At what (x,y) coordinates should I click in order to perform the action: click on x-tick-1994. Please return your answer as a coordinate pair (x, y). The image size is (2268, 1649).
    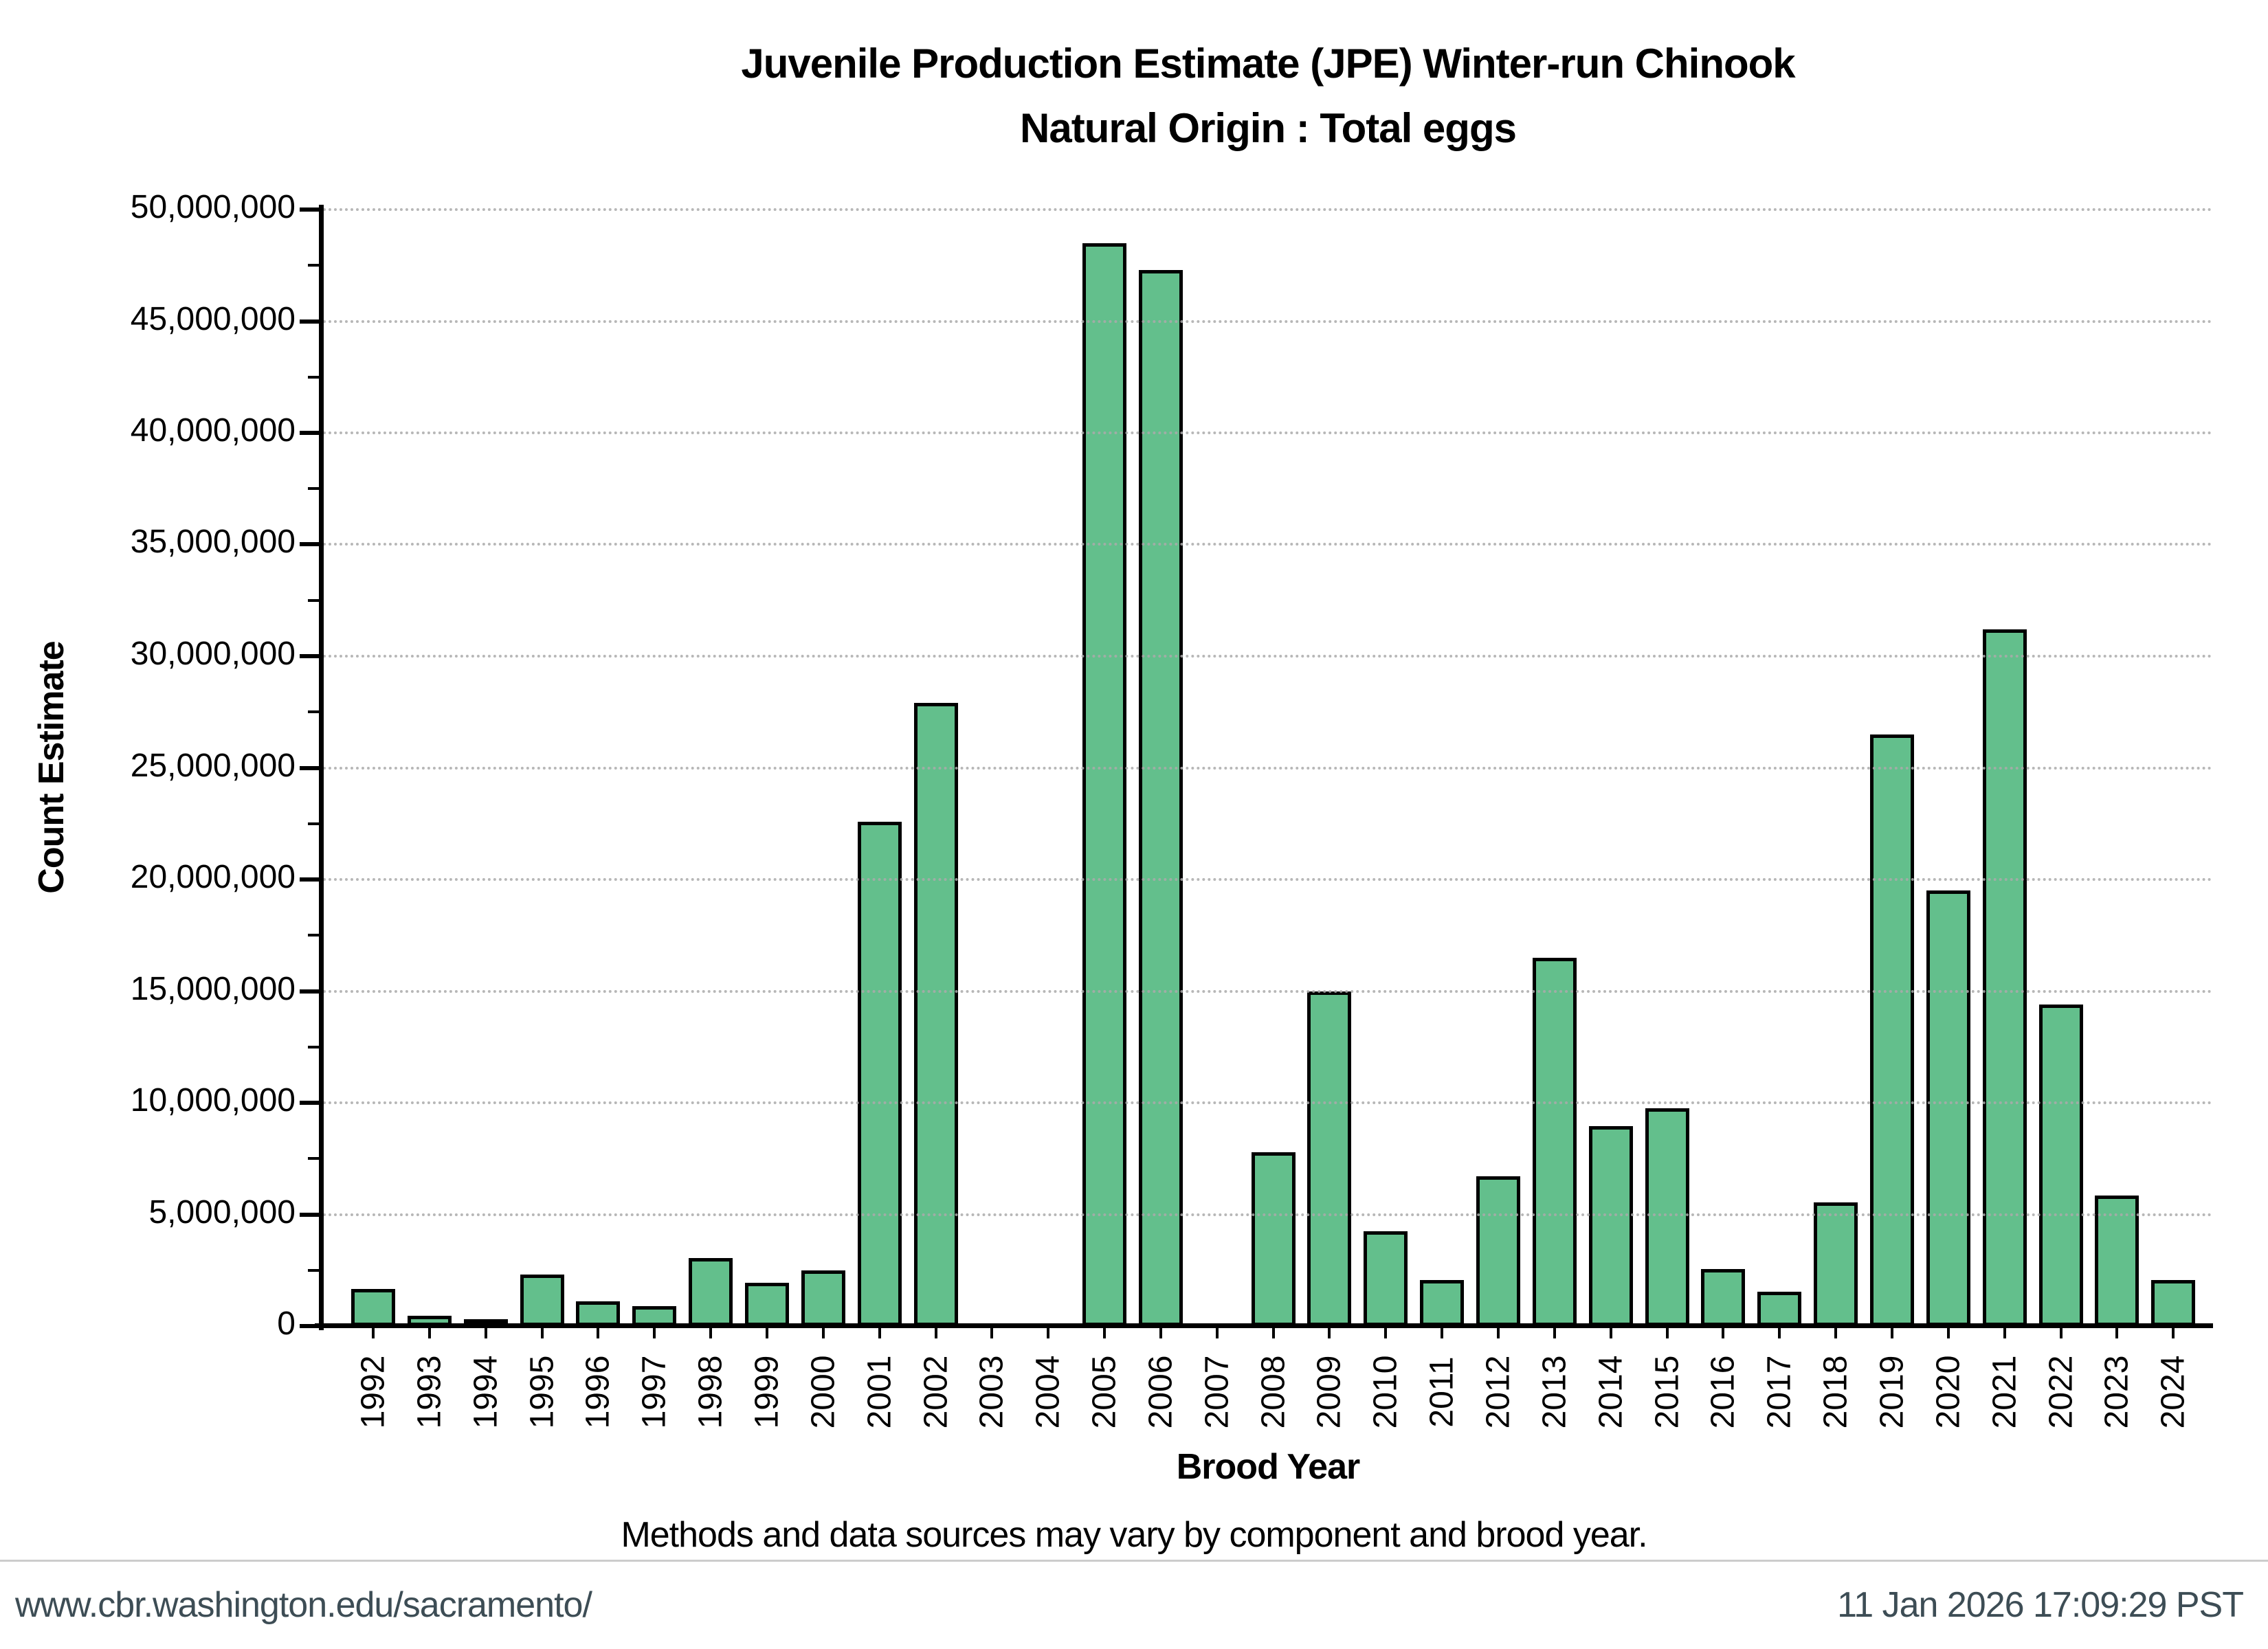
    Looking at the image, I should click on (486, 1333).